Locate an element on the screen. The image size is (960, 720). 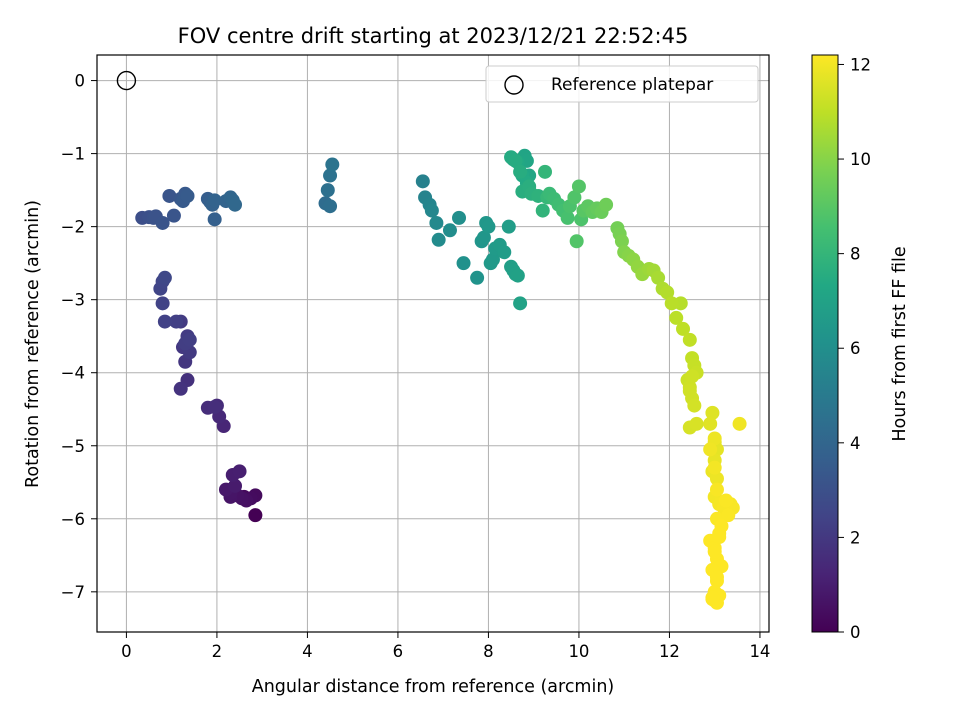
colorbar-tick-label: 10 is located at coordinates (860, 159).